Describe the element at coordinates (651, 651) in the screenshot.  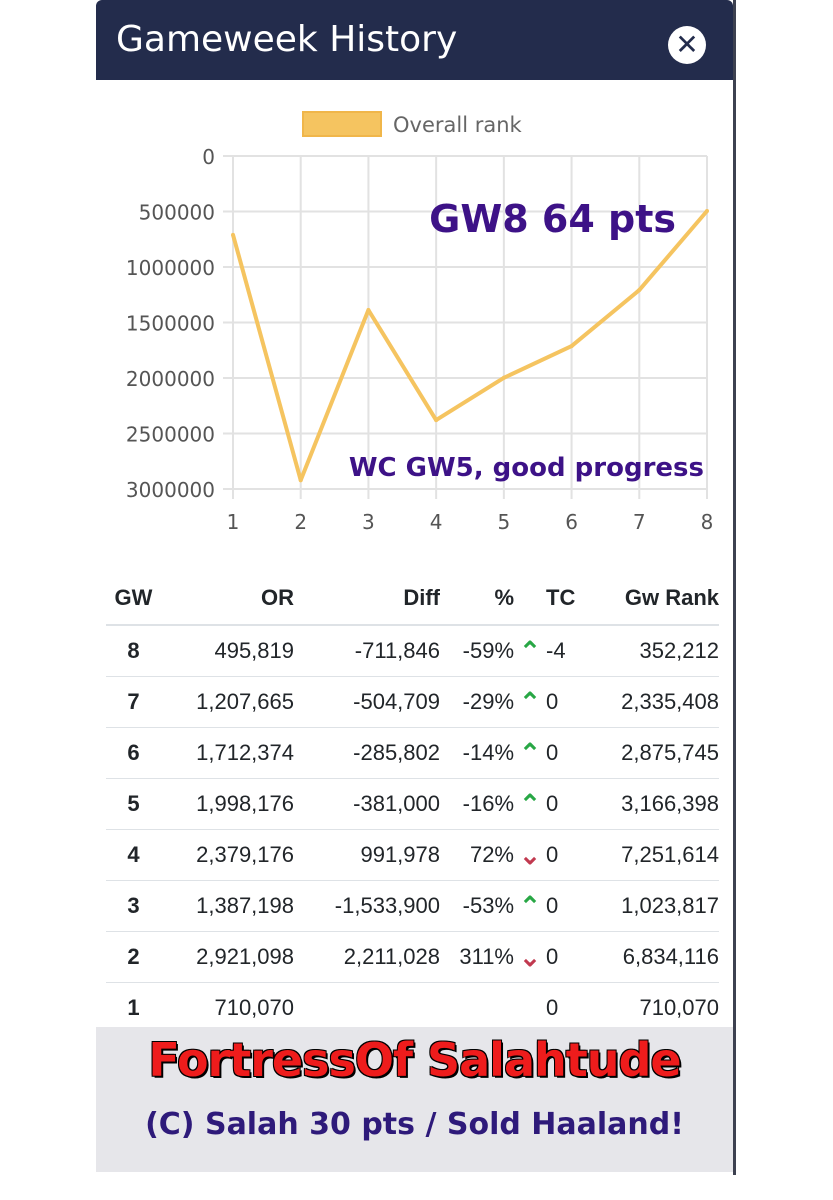
I see `cell-gw-rank: 352,212` at that location.